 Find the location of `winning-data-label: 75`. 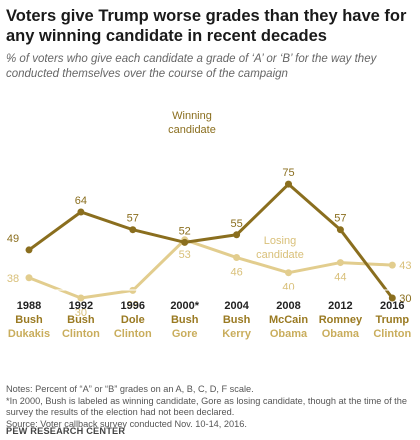

winning-data-label: 75 is located at coordinates (288, 173).